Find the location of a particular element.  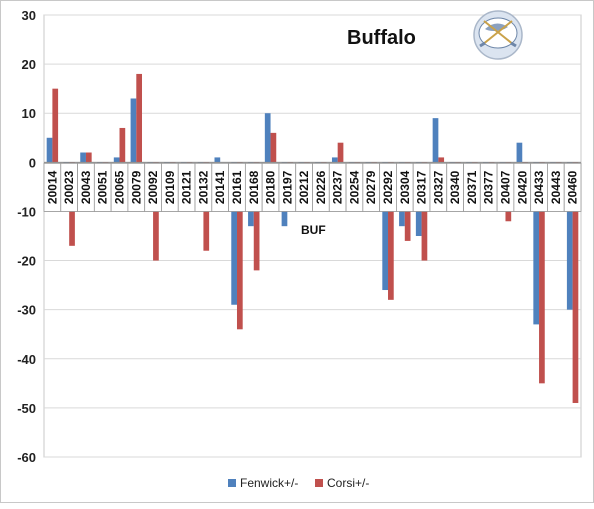

y-tick-label: -10 is located at coordinates (26, 211).